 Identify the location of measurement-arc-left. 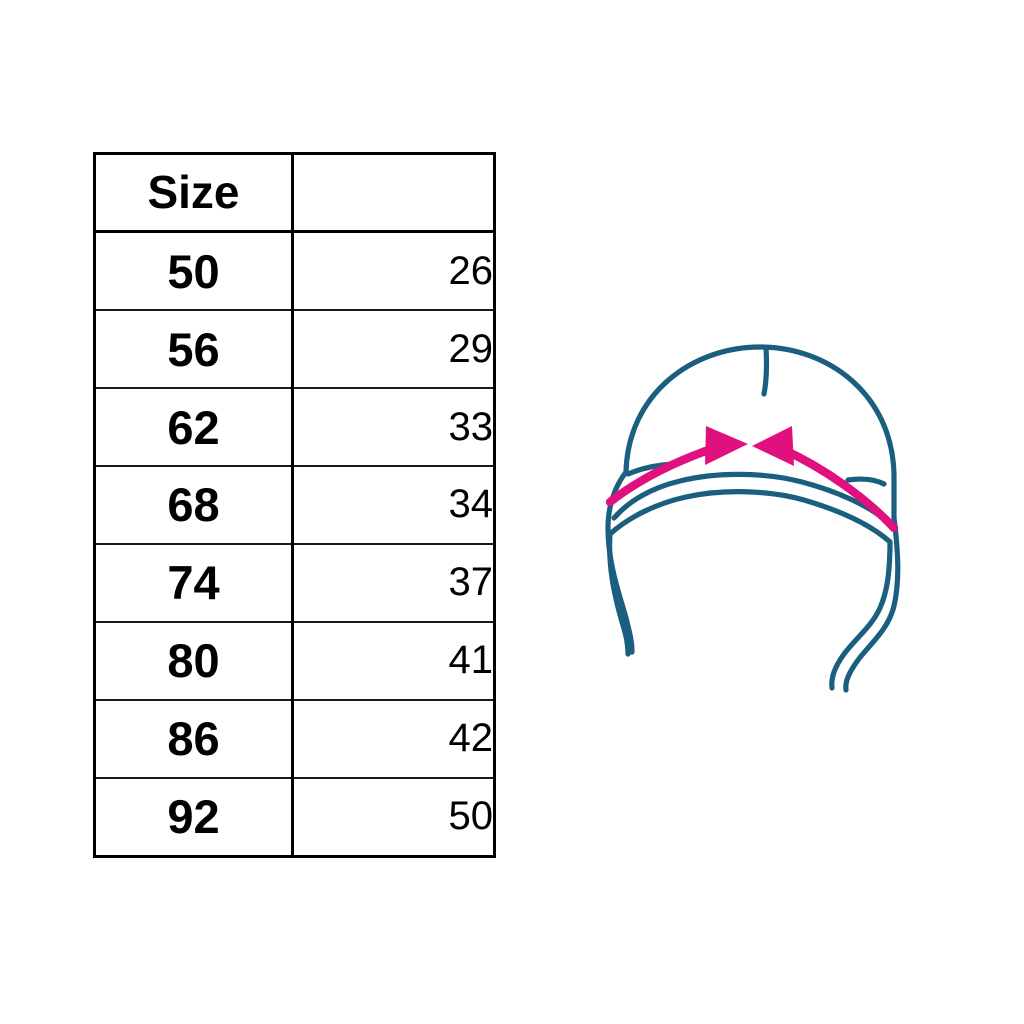
(662, 475).